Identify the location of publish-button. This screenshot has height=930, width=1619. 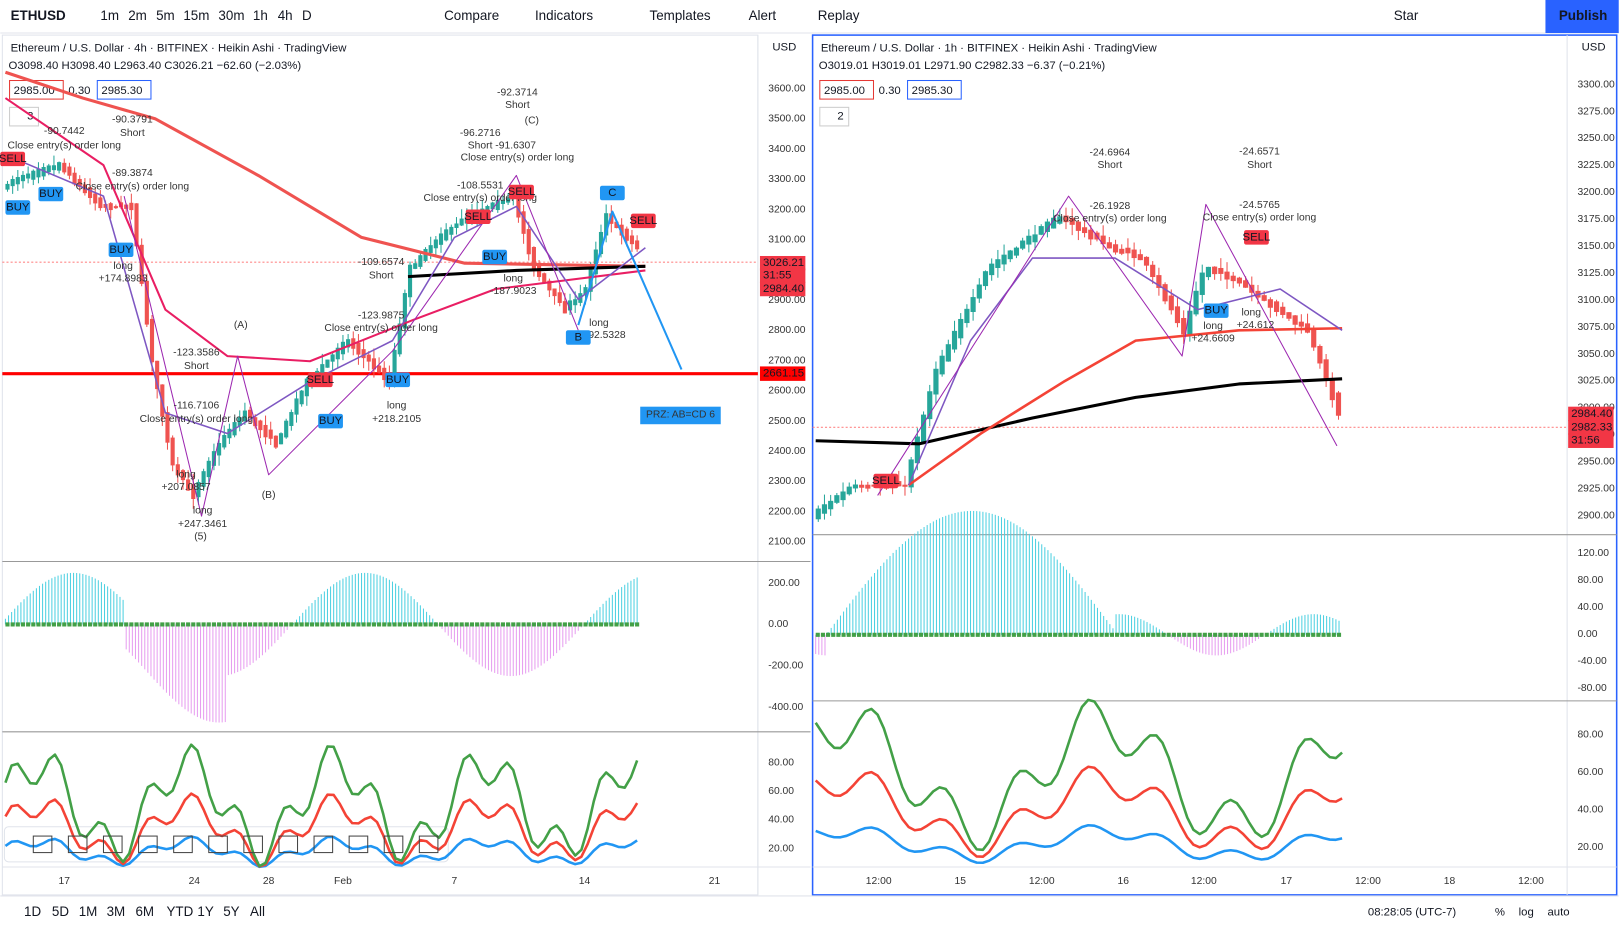
(1582, 17).